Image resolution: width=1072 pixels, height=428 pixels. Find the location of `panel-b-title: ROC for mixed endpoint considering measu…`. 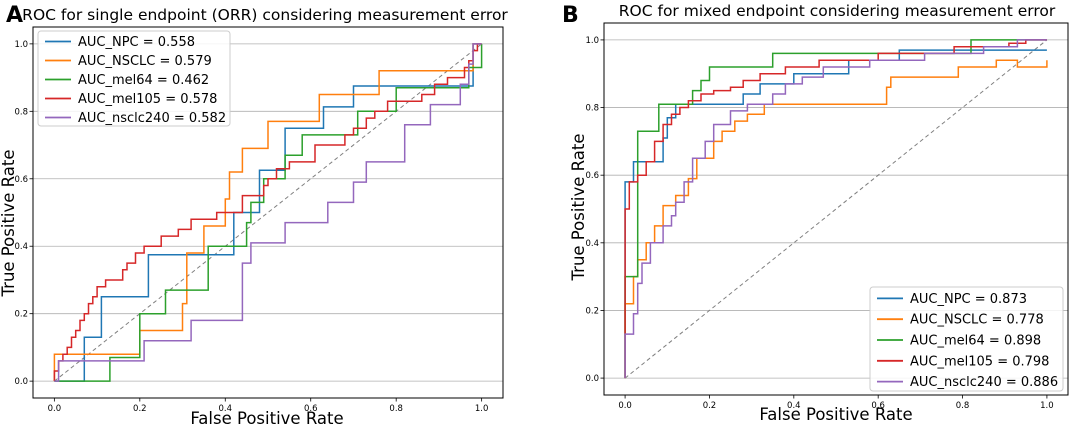

panel-b-title: ROC for mixed endpoint considering measu… is located at coordinates (837, 11).